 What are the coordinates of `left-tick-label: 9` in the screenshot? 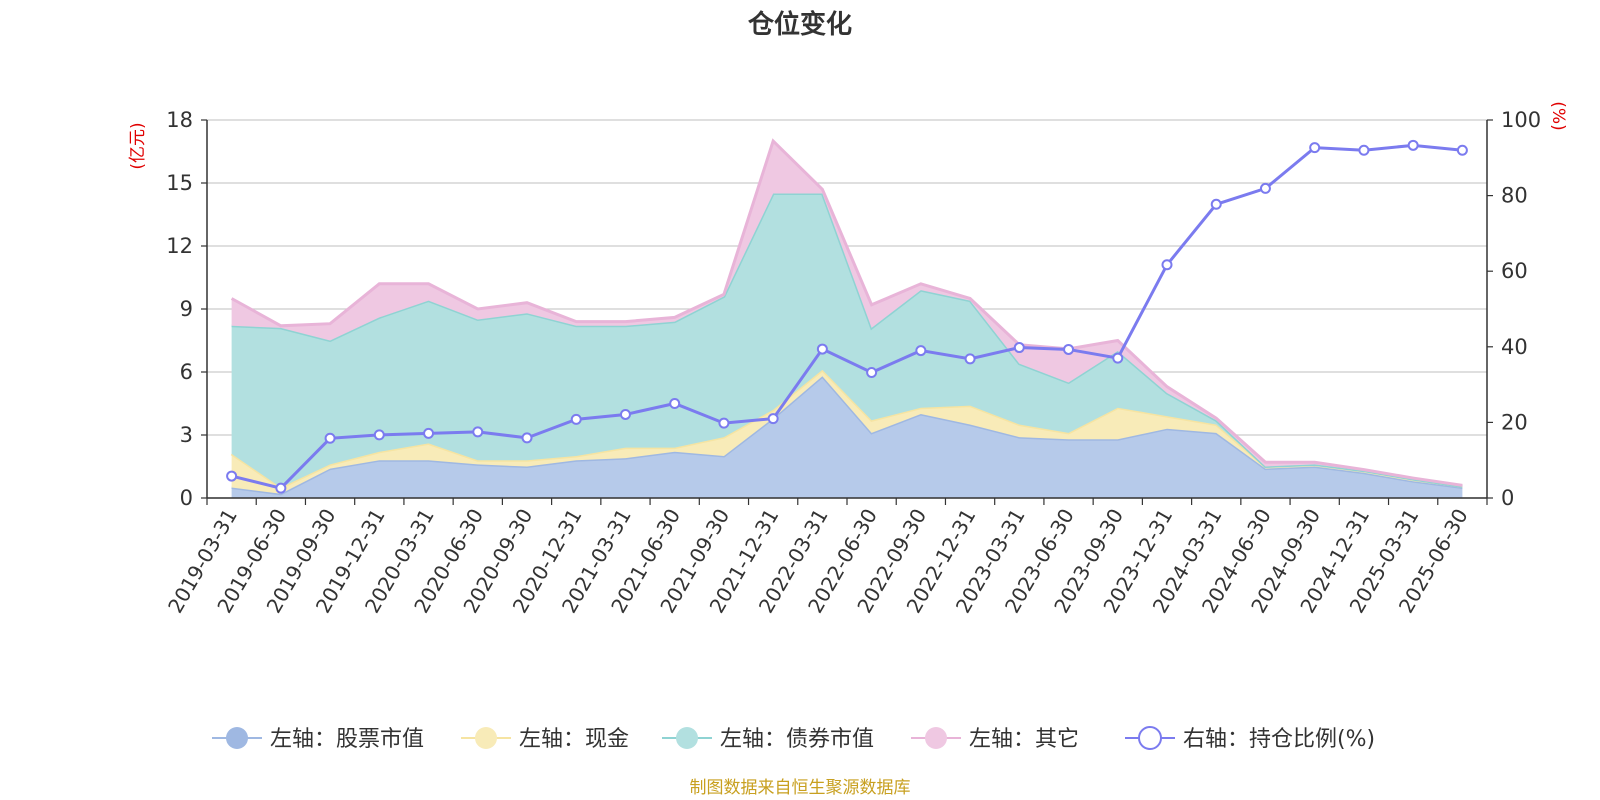 It's located at (186, 309).